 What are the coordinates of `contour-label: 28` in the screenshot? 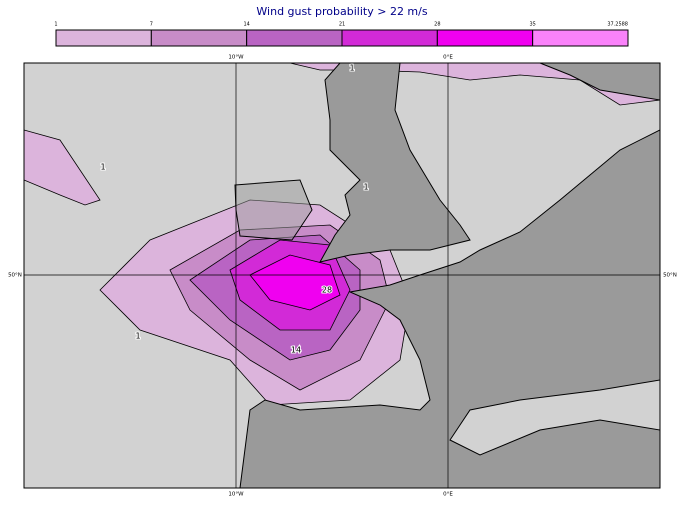 It's located at (327, 290).